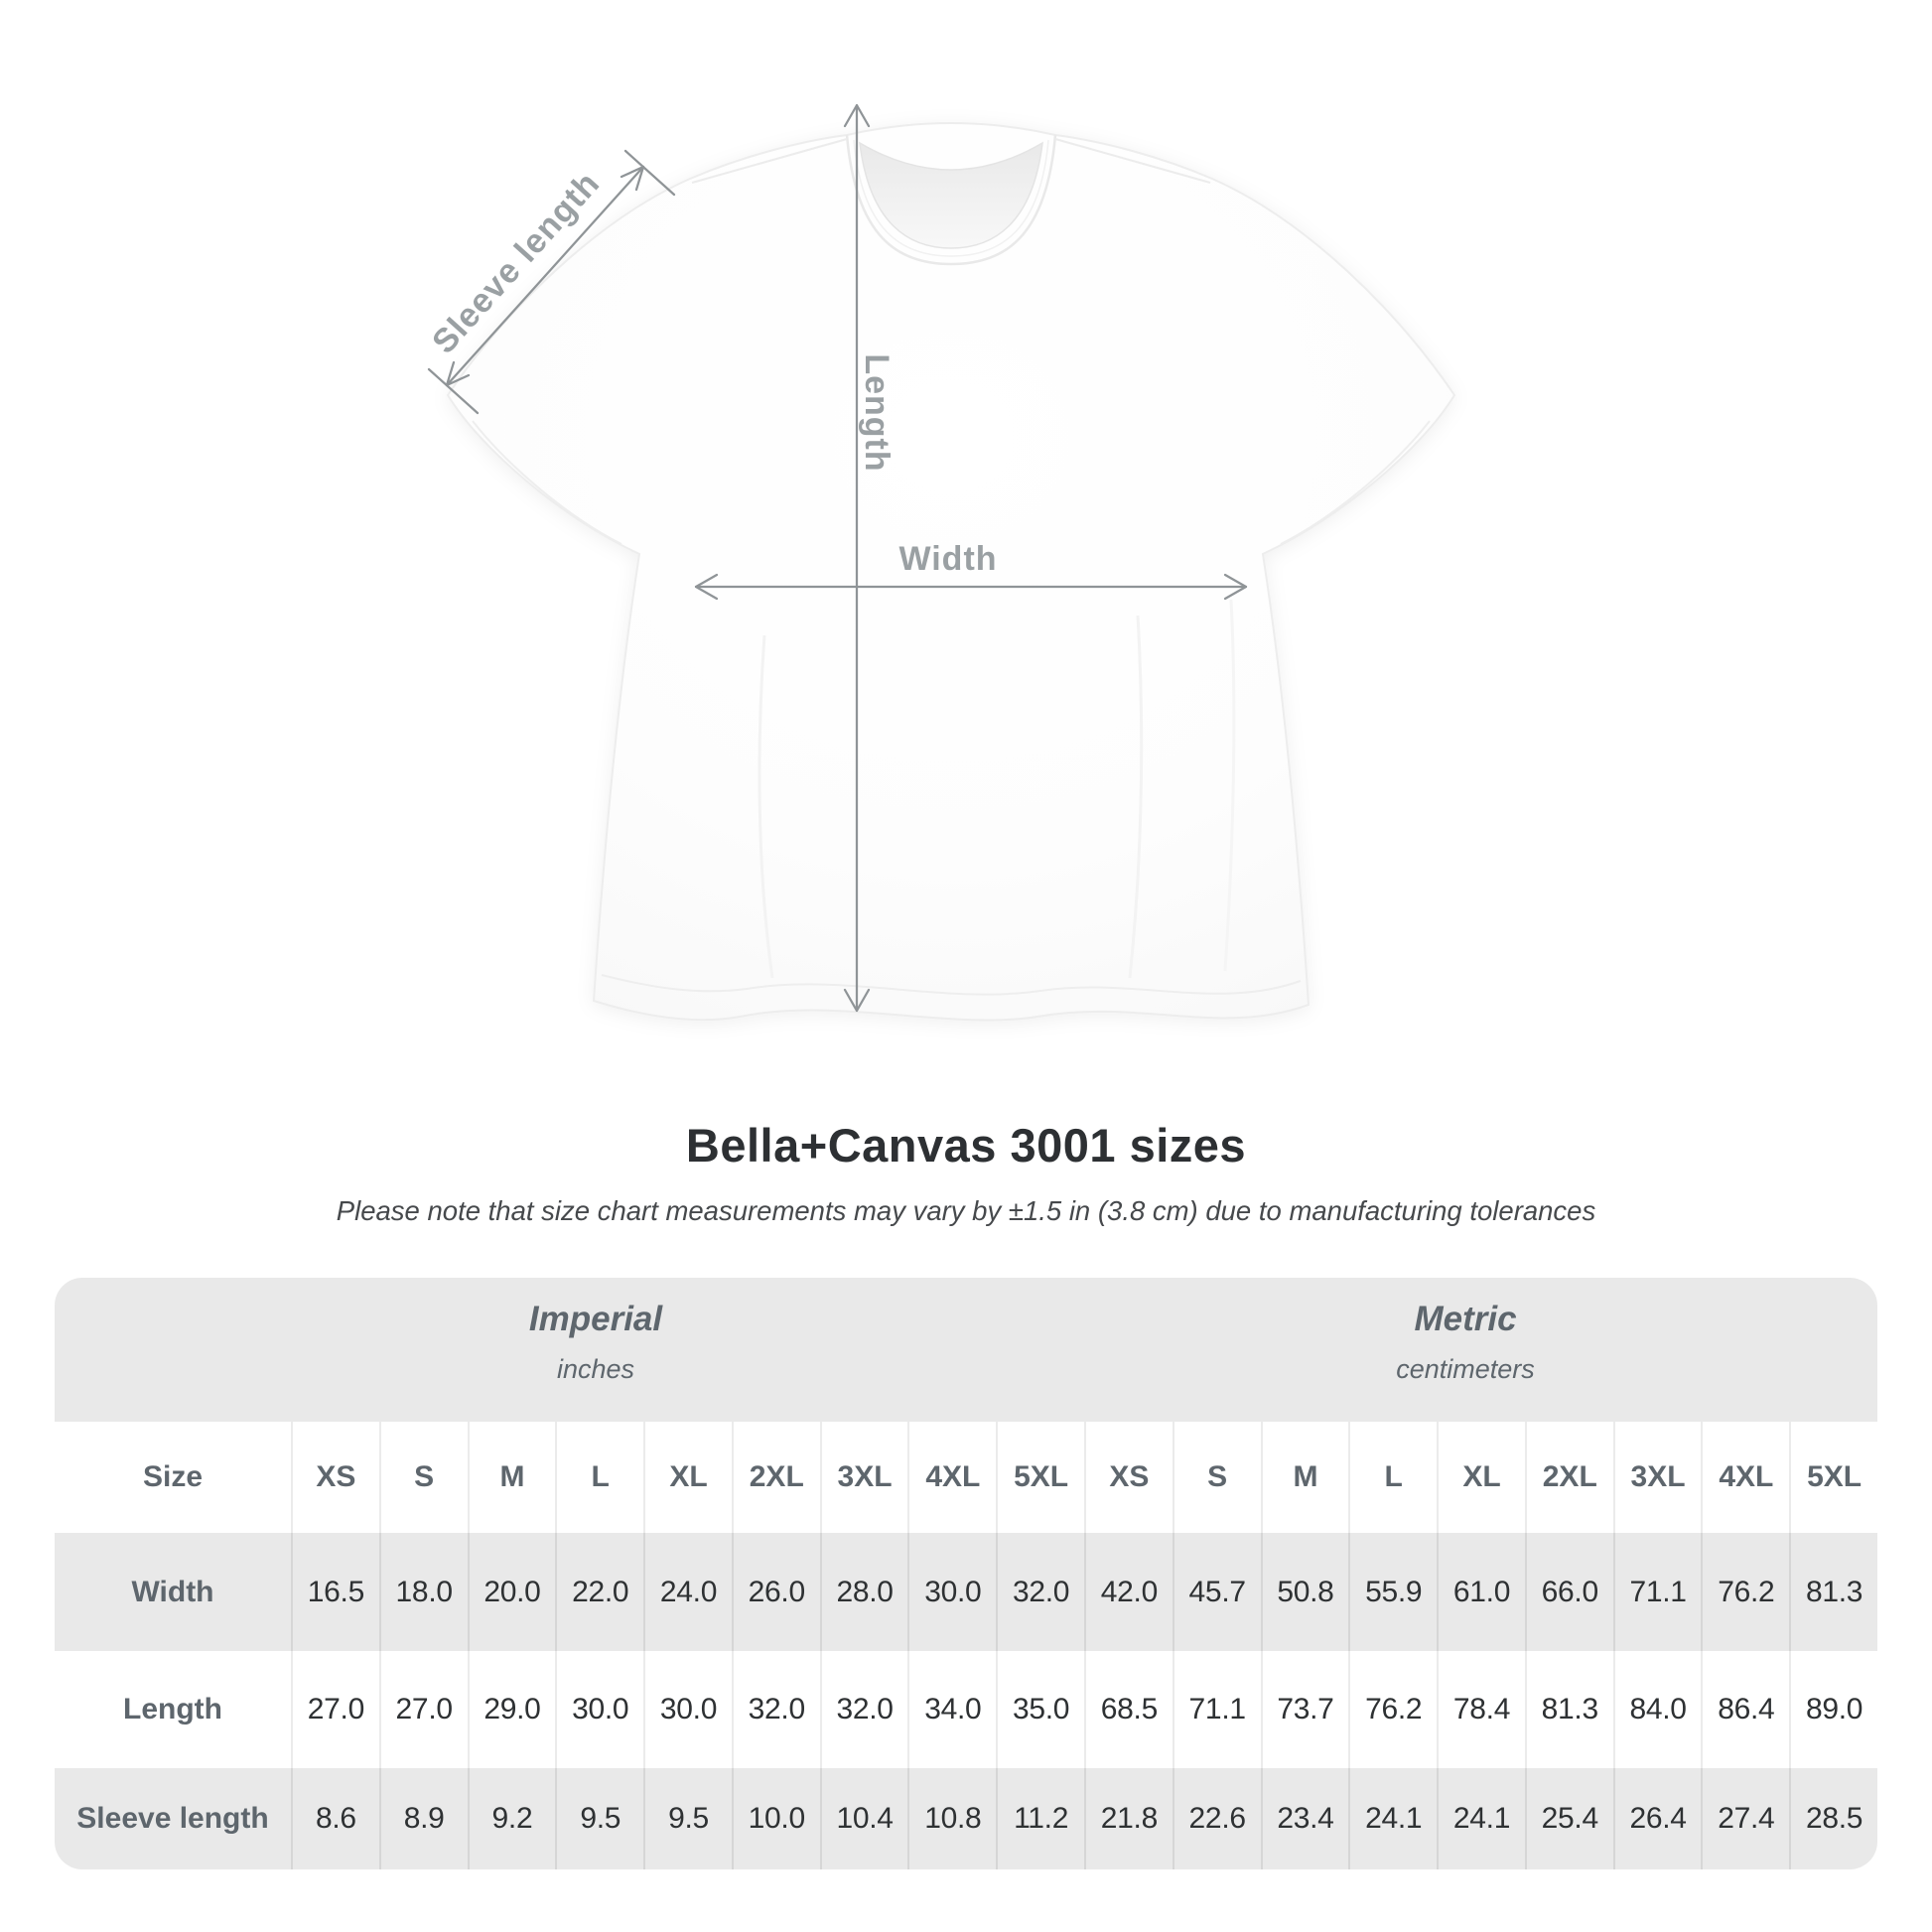 This screenshot has height=1932, width=1932. What do you see at coordinates (1393, 1592) in the screenshot?
I see `table-cell: 55.9` at bounding box center [1393, 1592].